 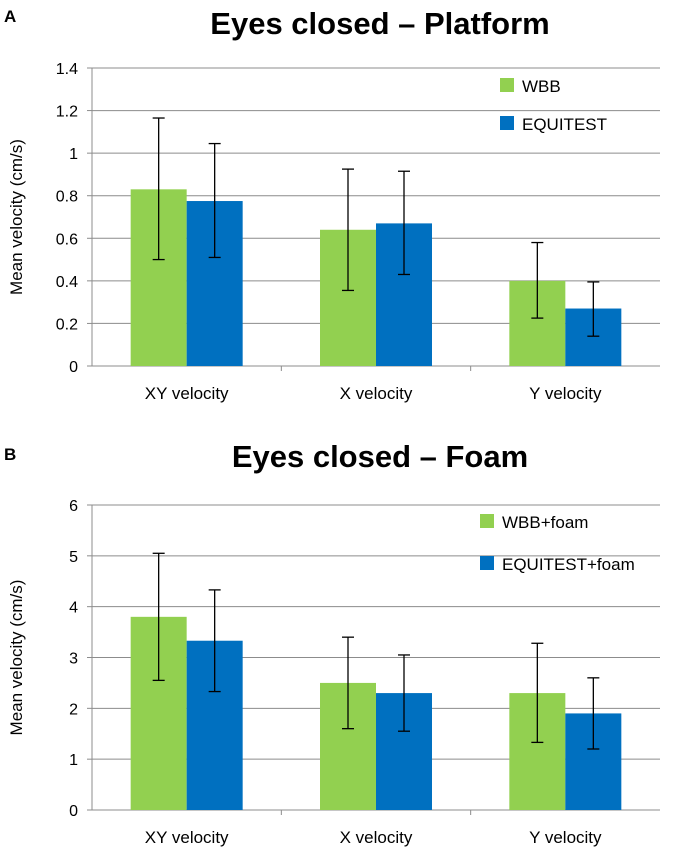 What do you see at coordinates (376, 393) in the screenshot?
I see `chart-a-category-label: X velocity` at bounding box center [376, 393].